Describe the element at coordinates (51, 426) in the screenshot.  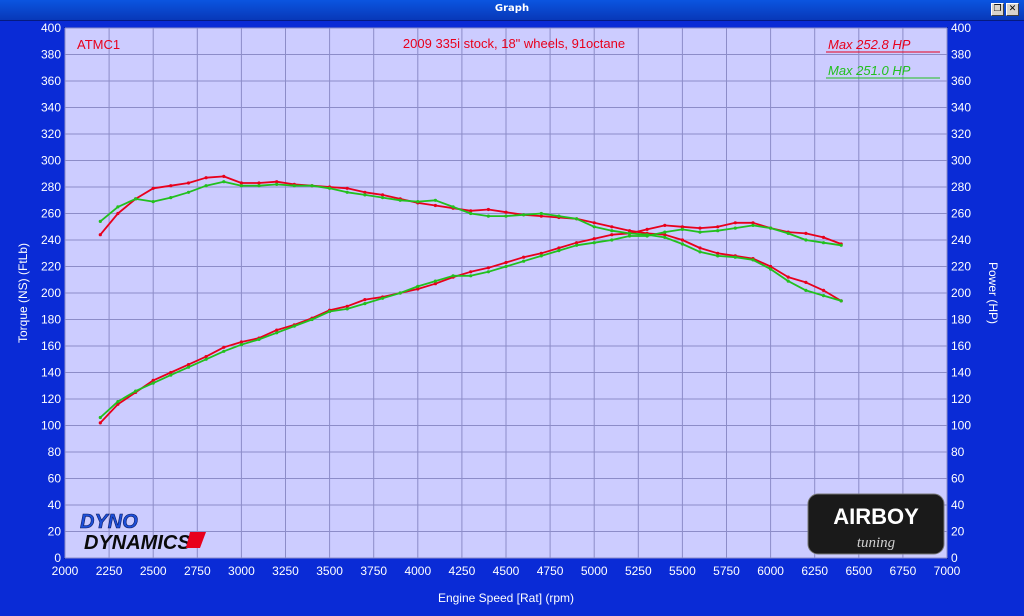
I see `y-left-tick-label: 100` at that location.